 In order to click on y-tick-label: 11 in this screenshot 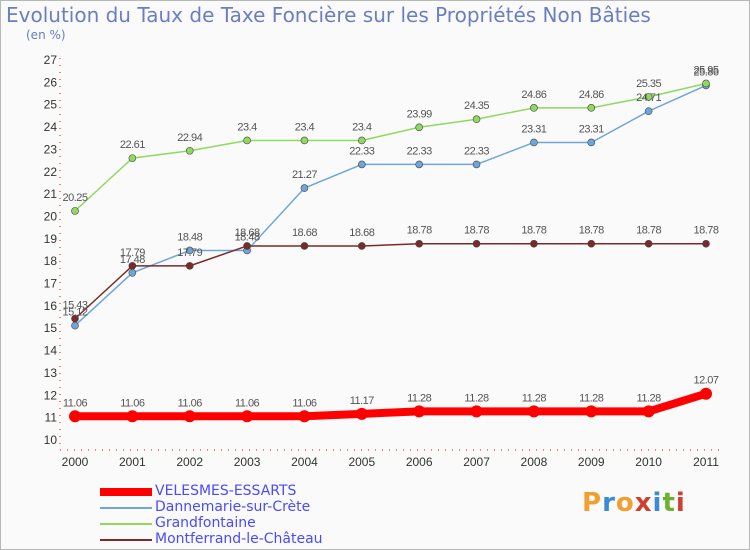, I will do `click(51, 418)`.